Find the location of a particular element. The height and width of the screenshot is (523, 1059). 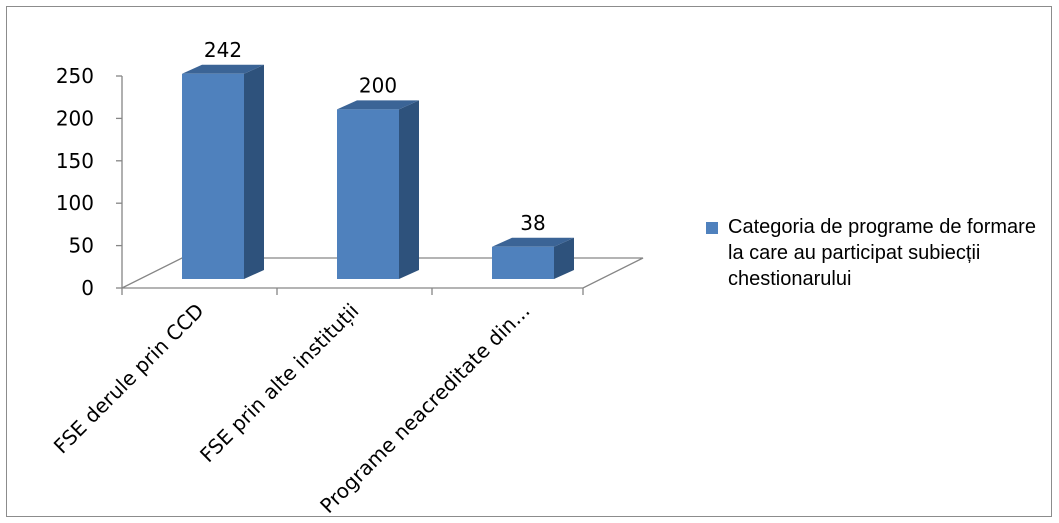

x-category-label: FSE derule prin CCD is located at coordinates (129, 379).